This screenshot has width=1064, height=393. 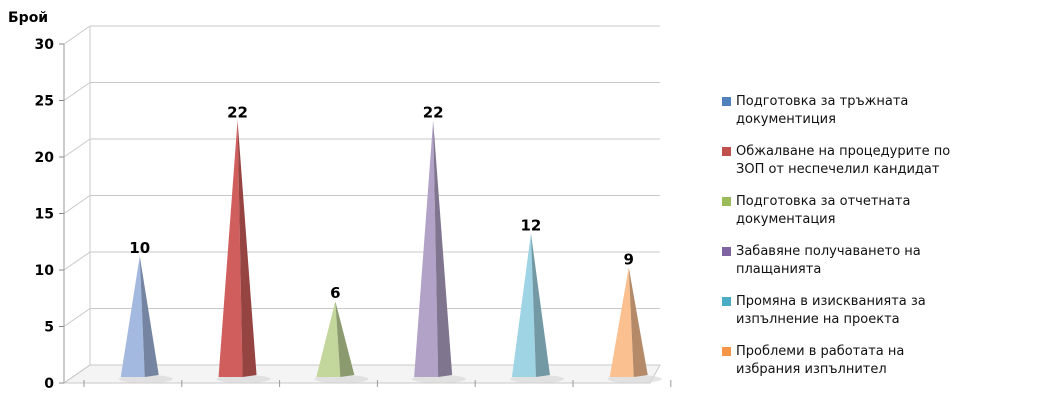 I want to click on y-tick-label: 15, so click(x=44, y=215).